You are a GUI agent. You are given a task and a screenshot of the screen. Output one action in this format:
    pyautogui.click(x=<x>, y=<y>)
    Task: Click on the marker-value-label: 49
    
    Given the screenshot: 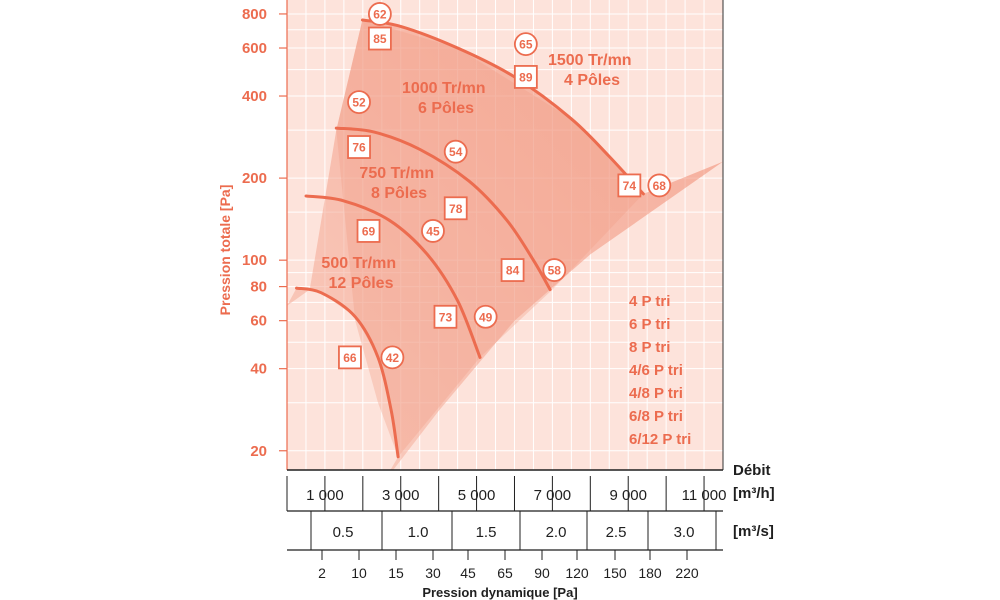 What is the action you would take?
    pyautogui.click(x=486, y=317)
    